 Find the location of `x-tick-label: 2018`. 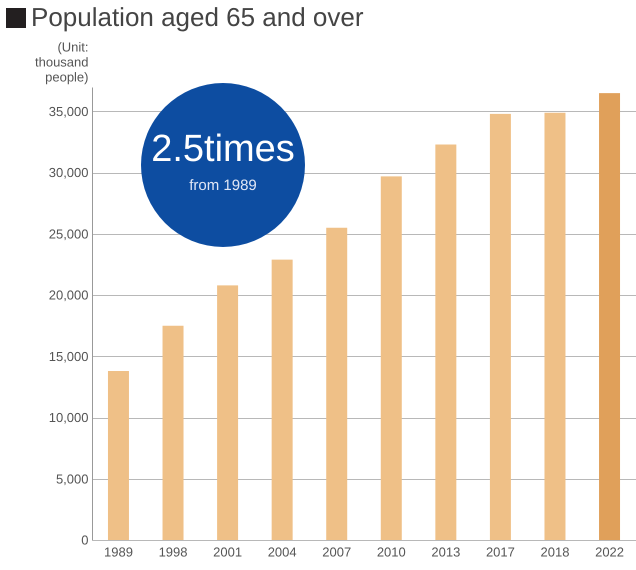

x-tick-label: 2018 is located at coordinates (555, 552).